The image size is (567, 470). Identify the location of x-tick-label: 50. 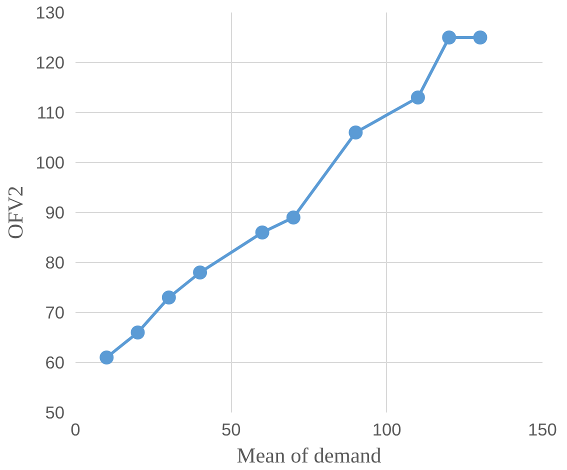
(231, 430).